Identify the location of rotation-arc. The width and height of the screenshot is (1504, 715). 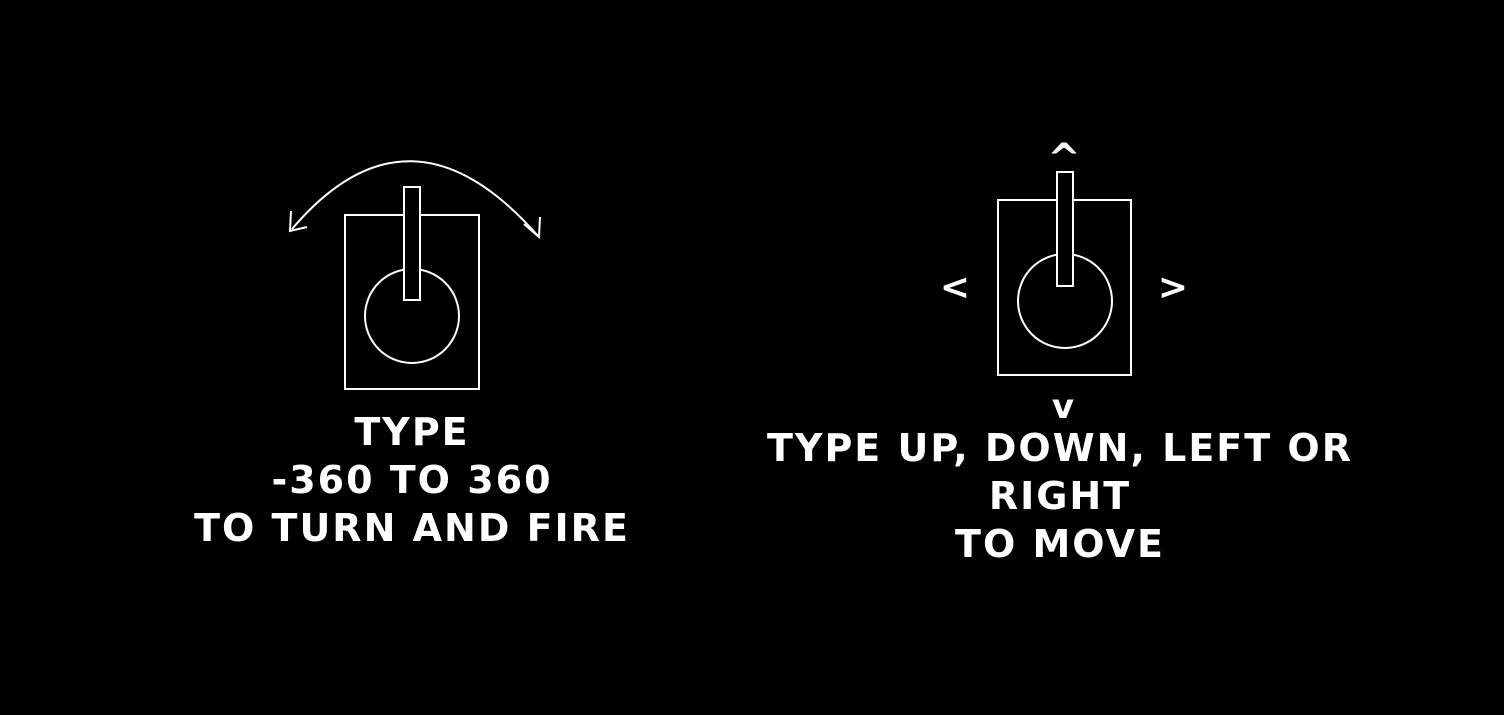
(415, 198).